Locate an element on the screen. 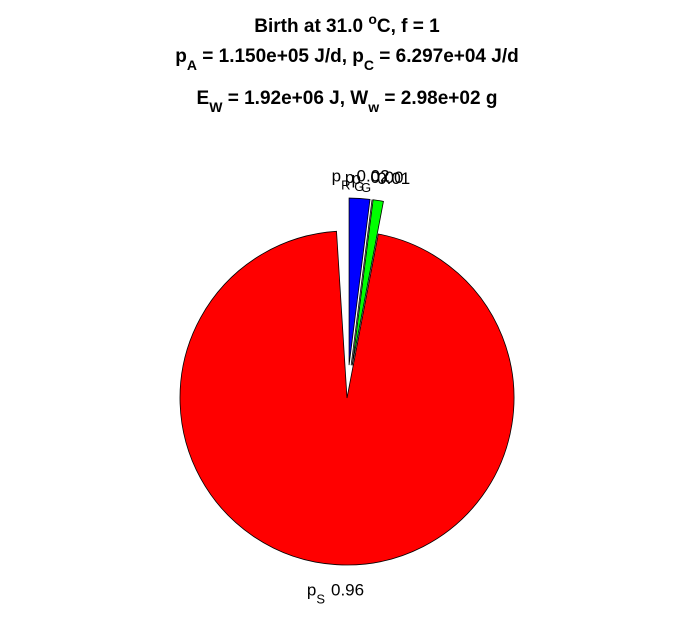  subscript: w is located at coordinates (373, 107).